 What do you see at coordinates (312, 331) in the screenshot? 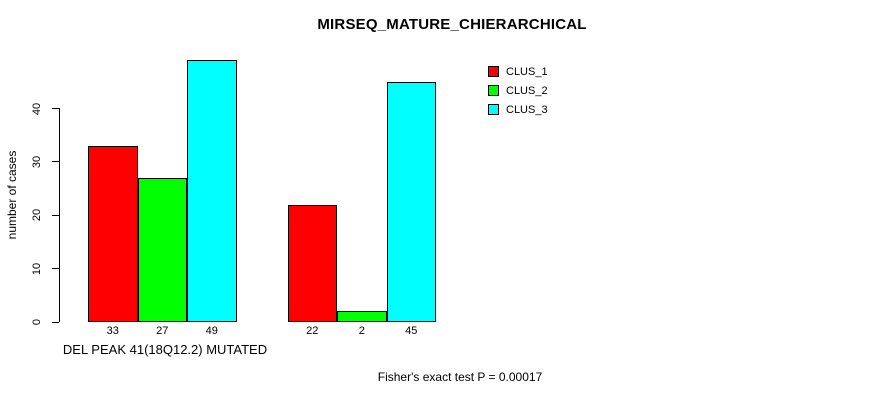
I see `bar-value-label: 22` at bounding box center [312, 331].